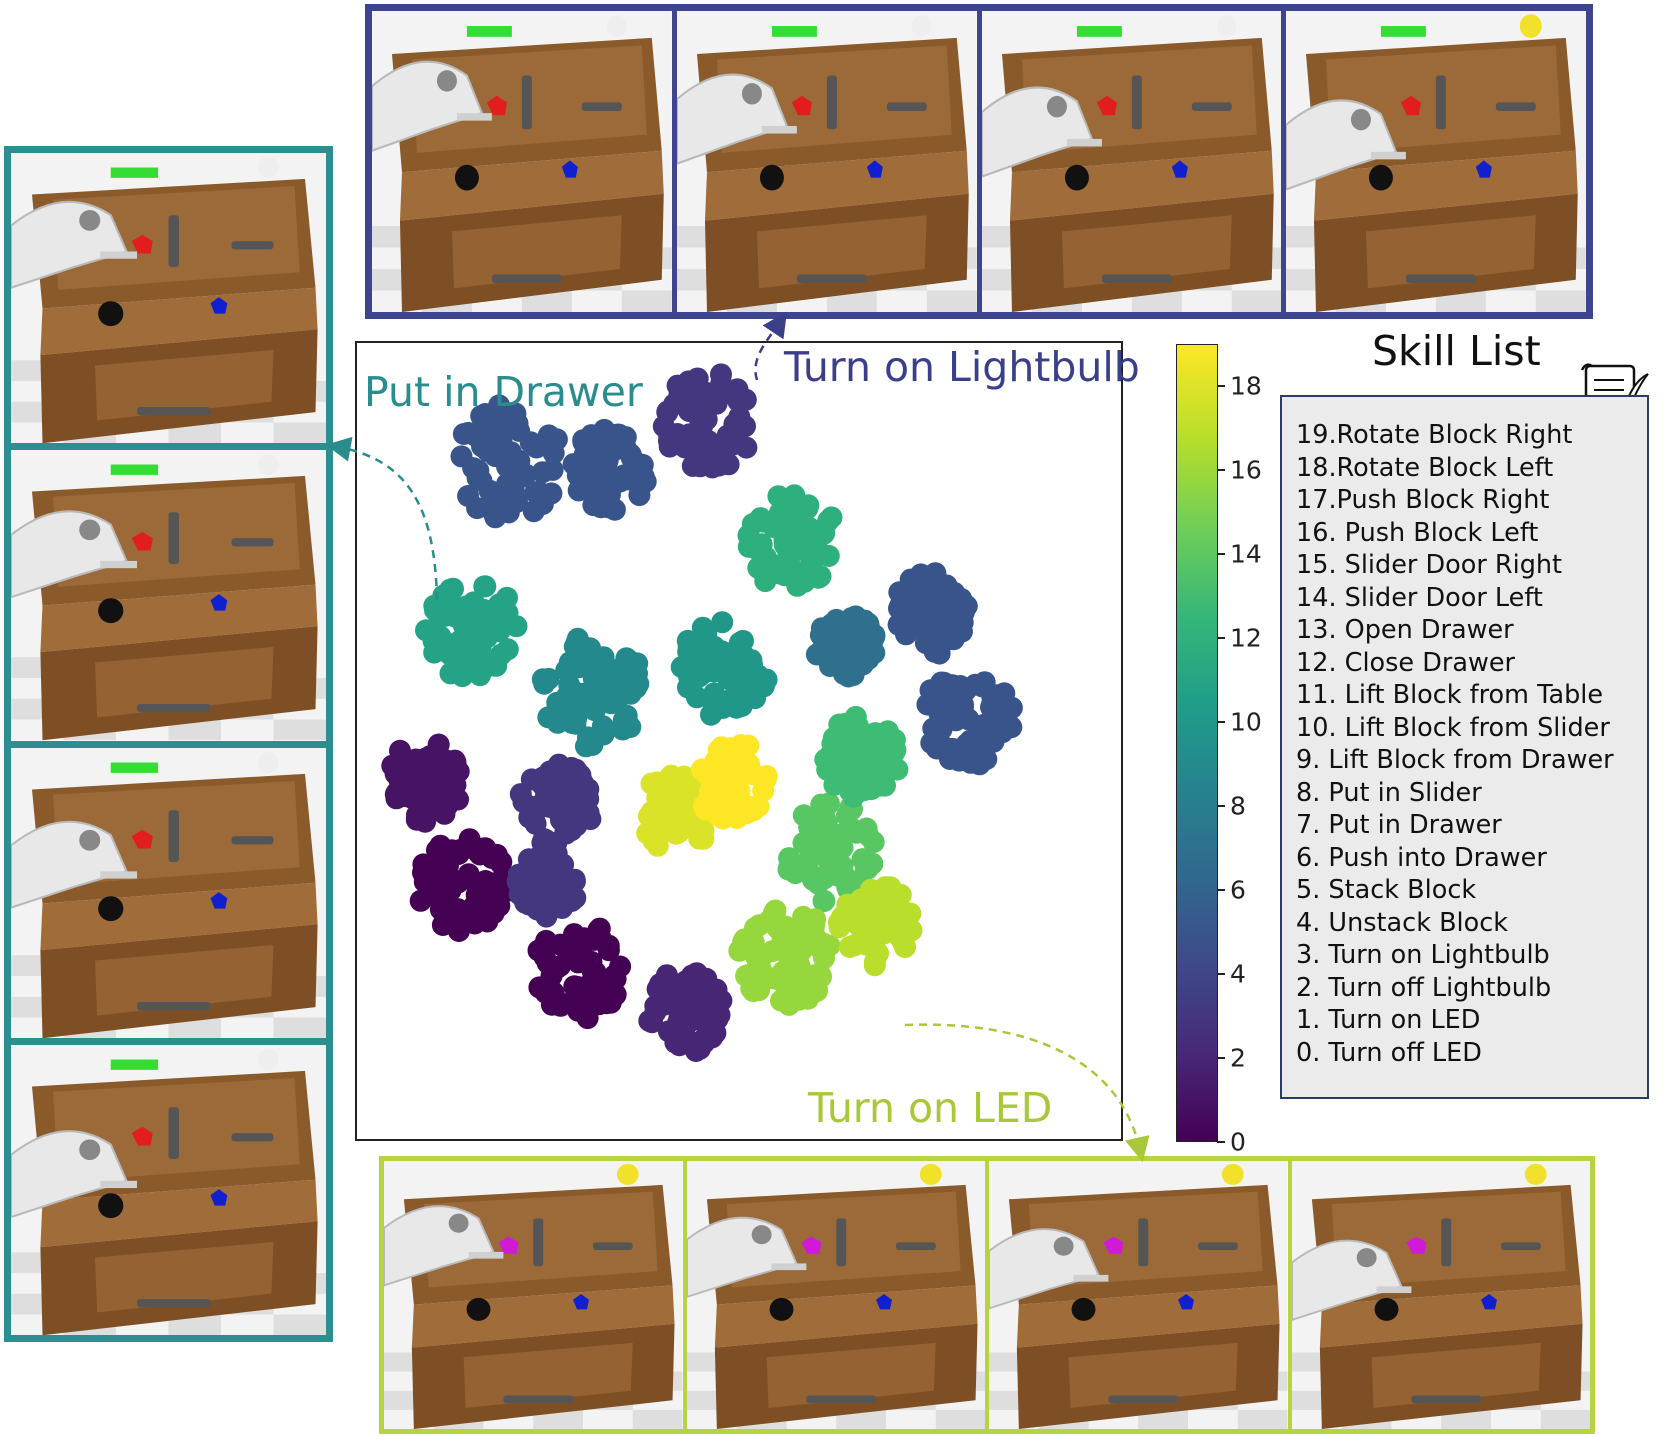 The image size is (1661, 1437). What do you see at coordinates (1388, 1020) in the screenshot?
I see `skill-item: 1. Turn on LED` at bounding box center [1388, 1020].